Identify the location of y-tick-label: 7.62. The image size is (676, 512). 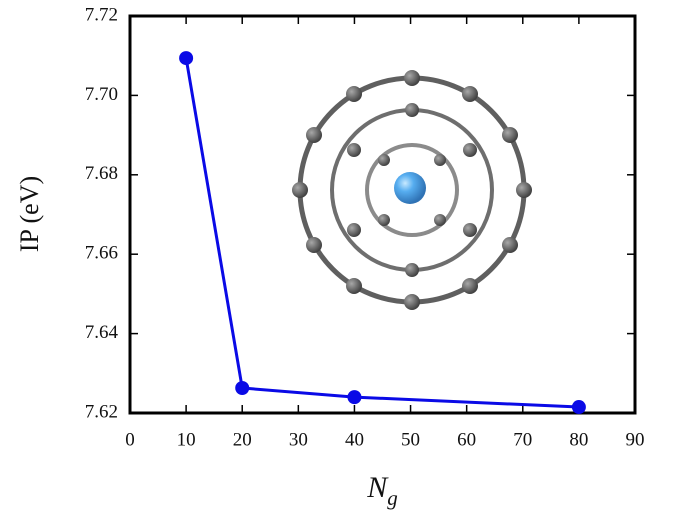
(101, 411).